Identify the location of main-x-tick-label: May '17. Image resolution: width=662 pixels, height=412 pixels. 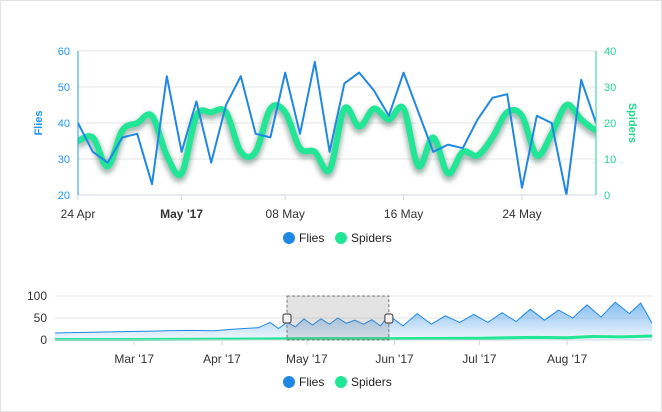
(181, 214).